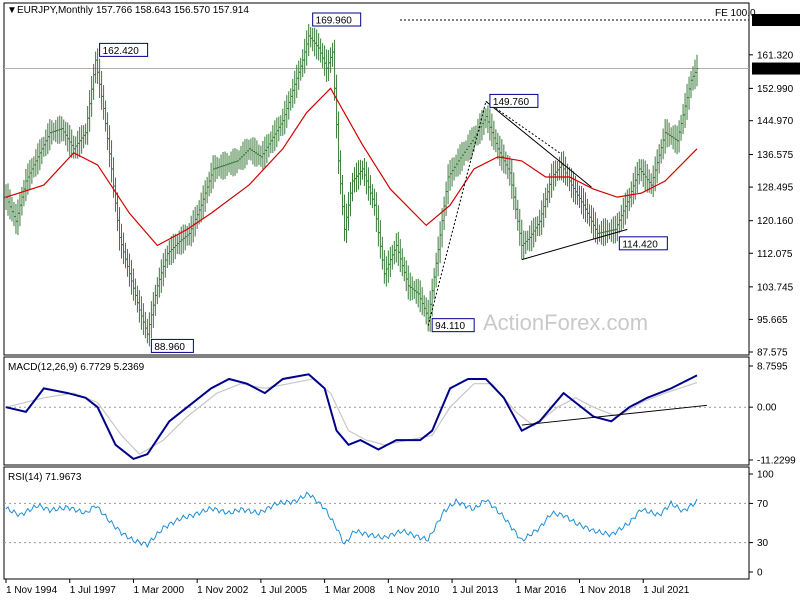  What do you see at coordinates (767, 408) in the screenshot?
I see `macd-tick-label: 0.00` at bounding box center [767, 408].